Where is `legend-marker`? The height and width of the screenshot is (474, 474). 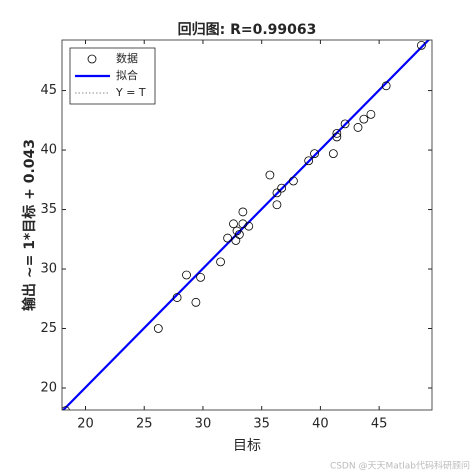 legend-marker is located at coordinates (92, 59).